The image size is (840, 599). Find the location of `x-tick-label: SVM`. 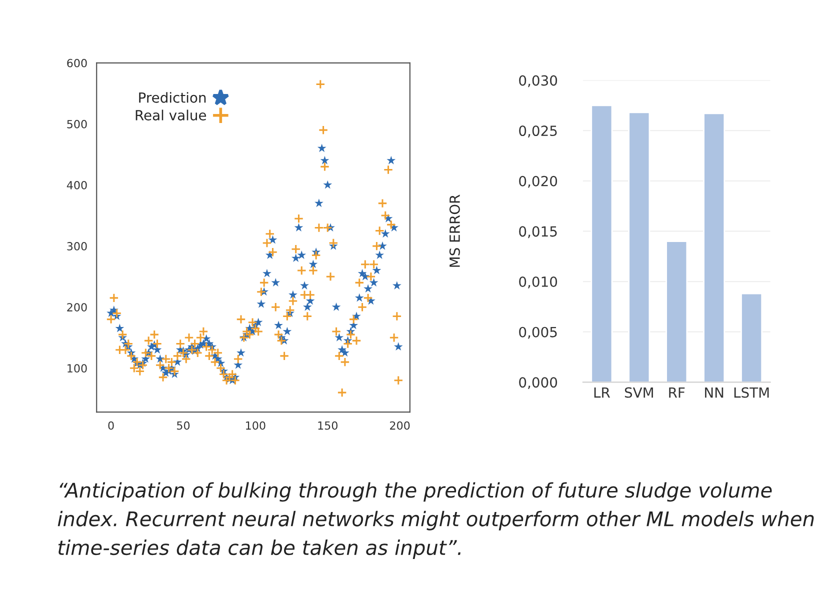

x-tick-label: SVM is located at coordinates (638, 392).